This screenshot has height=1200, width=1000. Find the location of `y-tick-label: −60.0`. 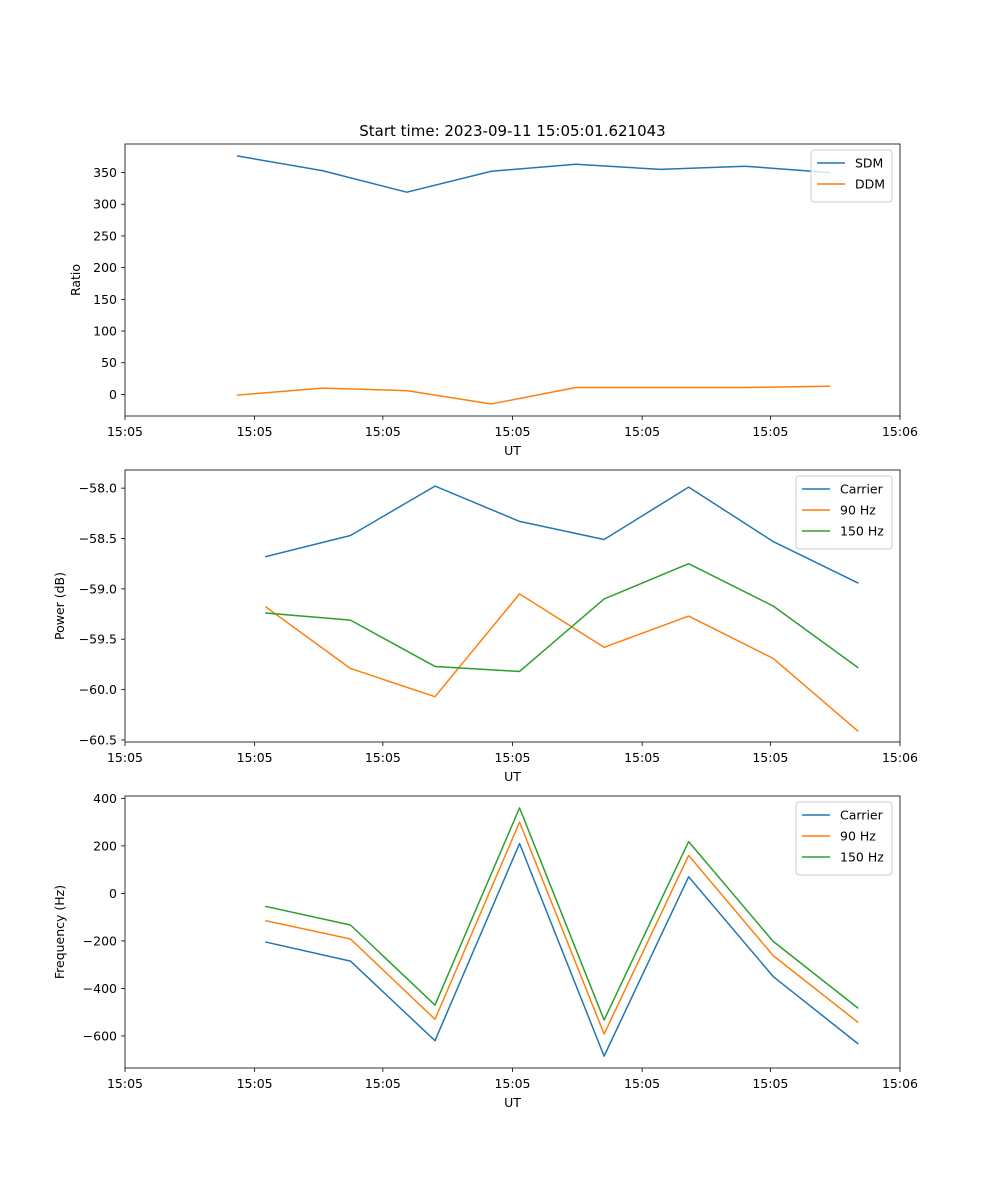

y-tick-label: −60.0 is located at coordinates (98, 689).